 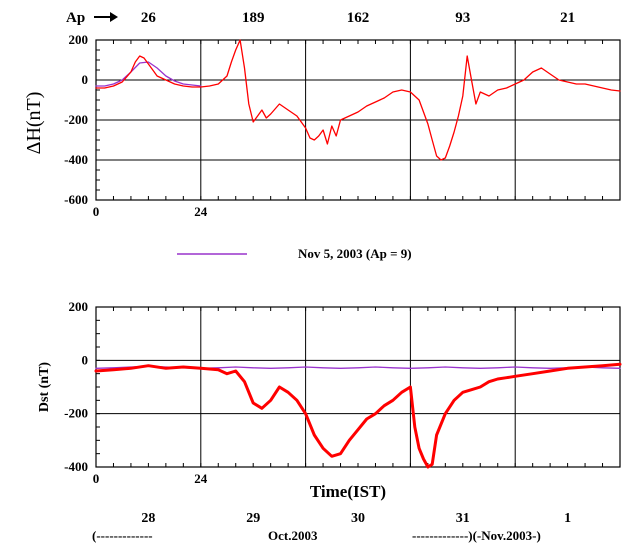 What do you see at coordinates (76, 199) in the screenshot?
I see `y-tick-label: -600` at bounding box center [76, 199].